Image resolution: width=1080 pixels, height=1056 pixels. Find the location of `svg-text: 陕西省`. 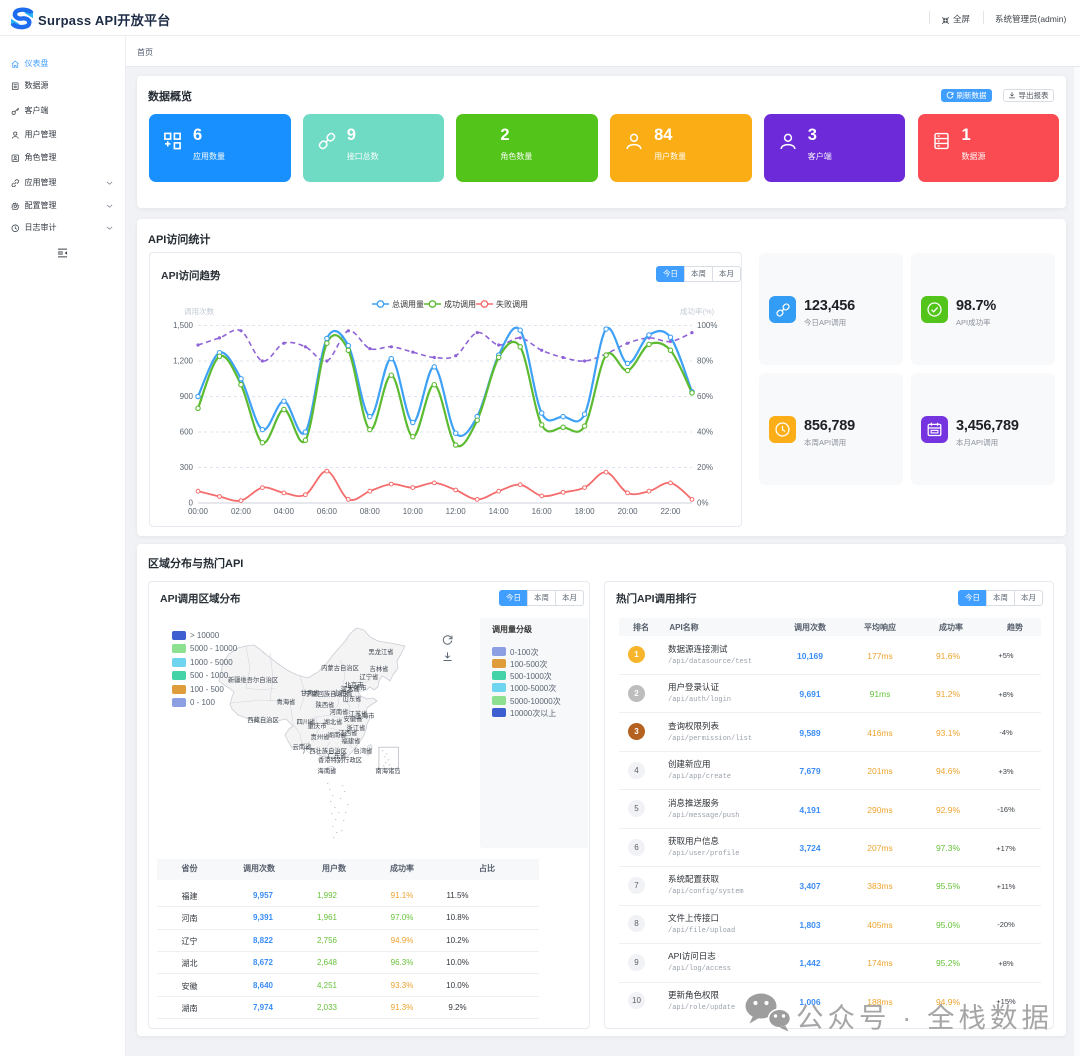

svg-text: 陕西省 is located at coordinates (325, 704).